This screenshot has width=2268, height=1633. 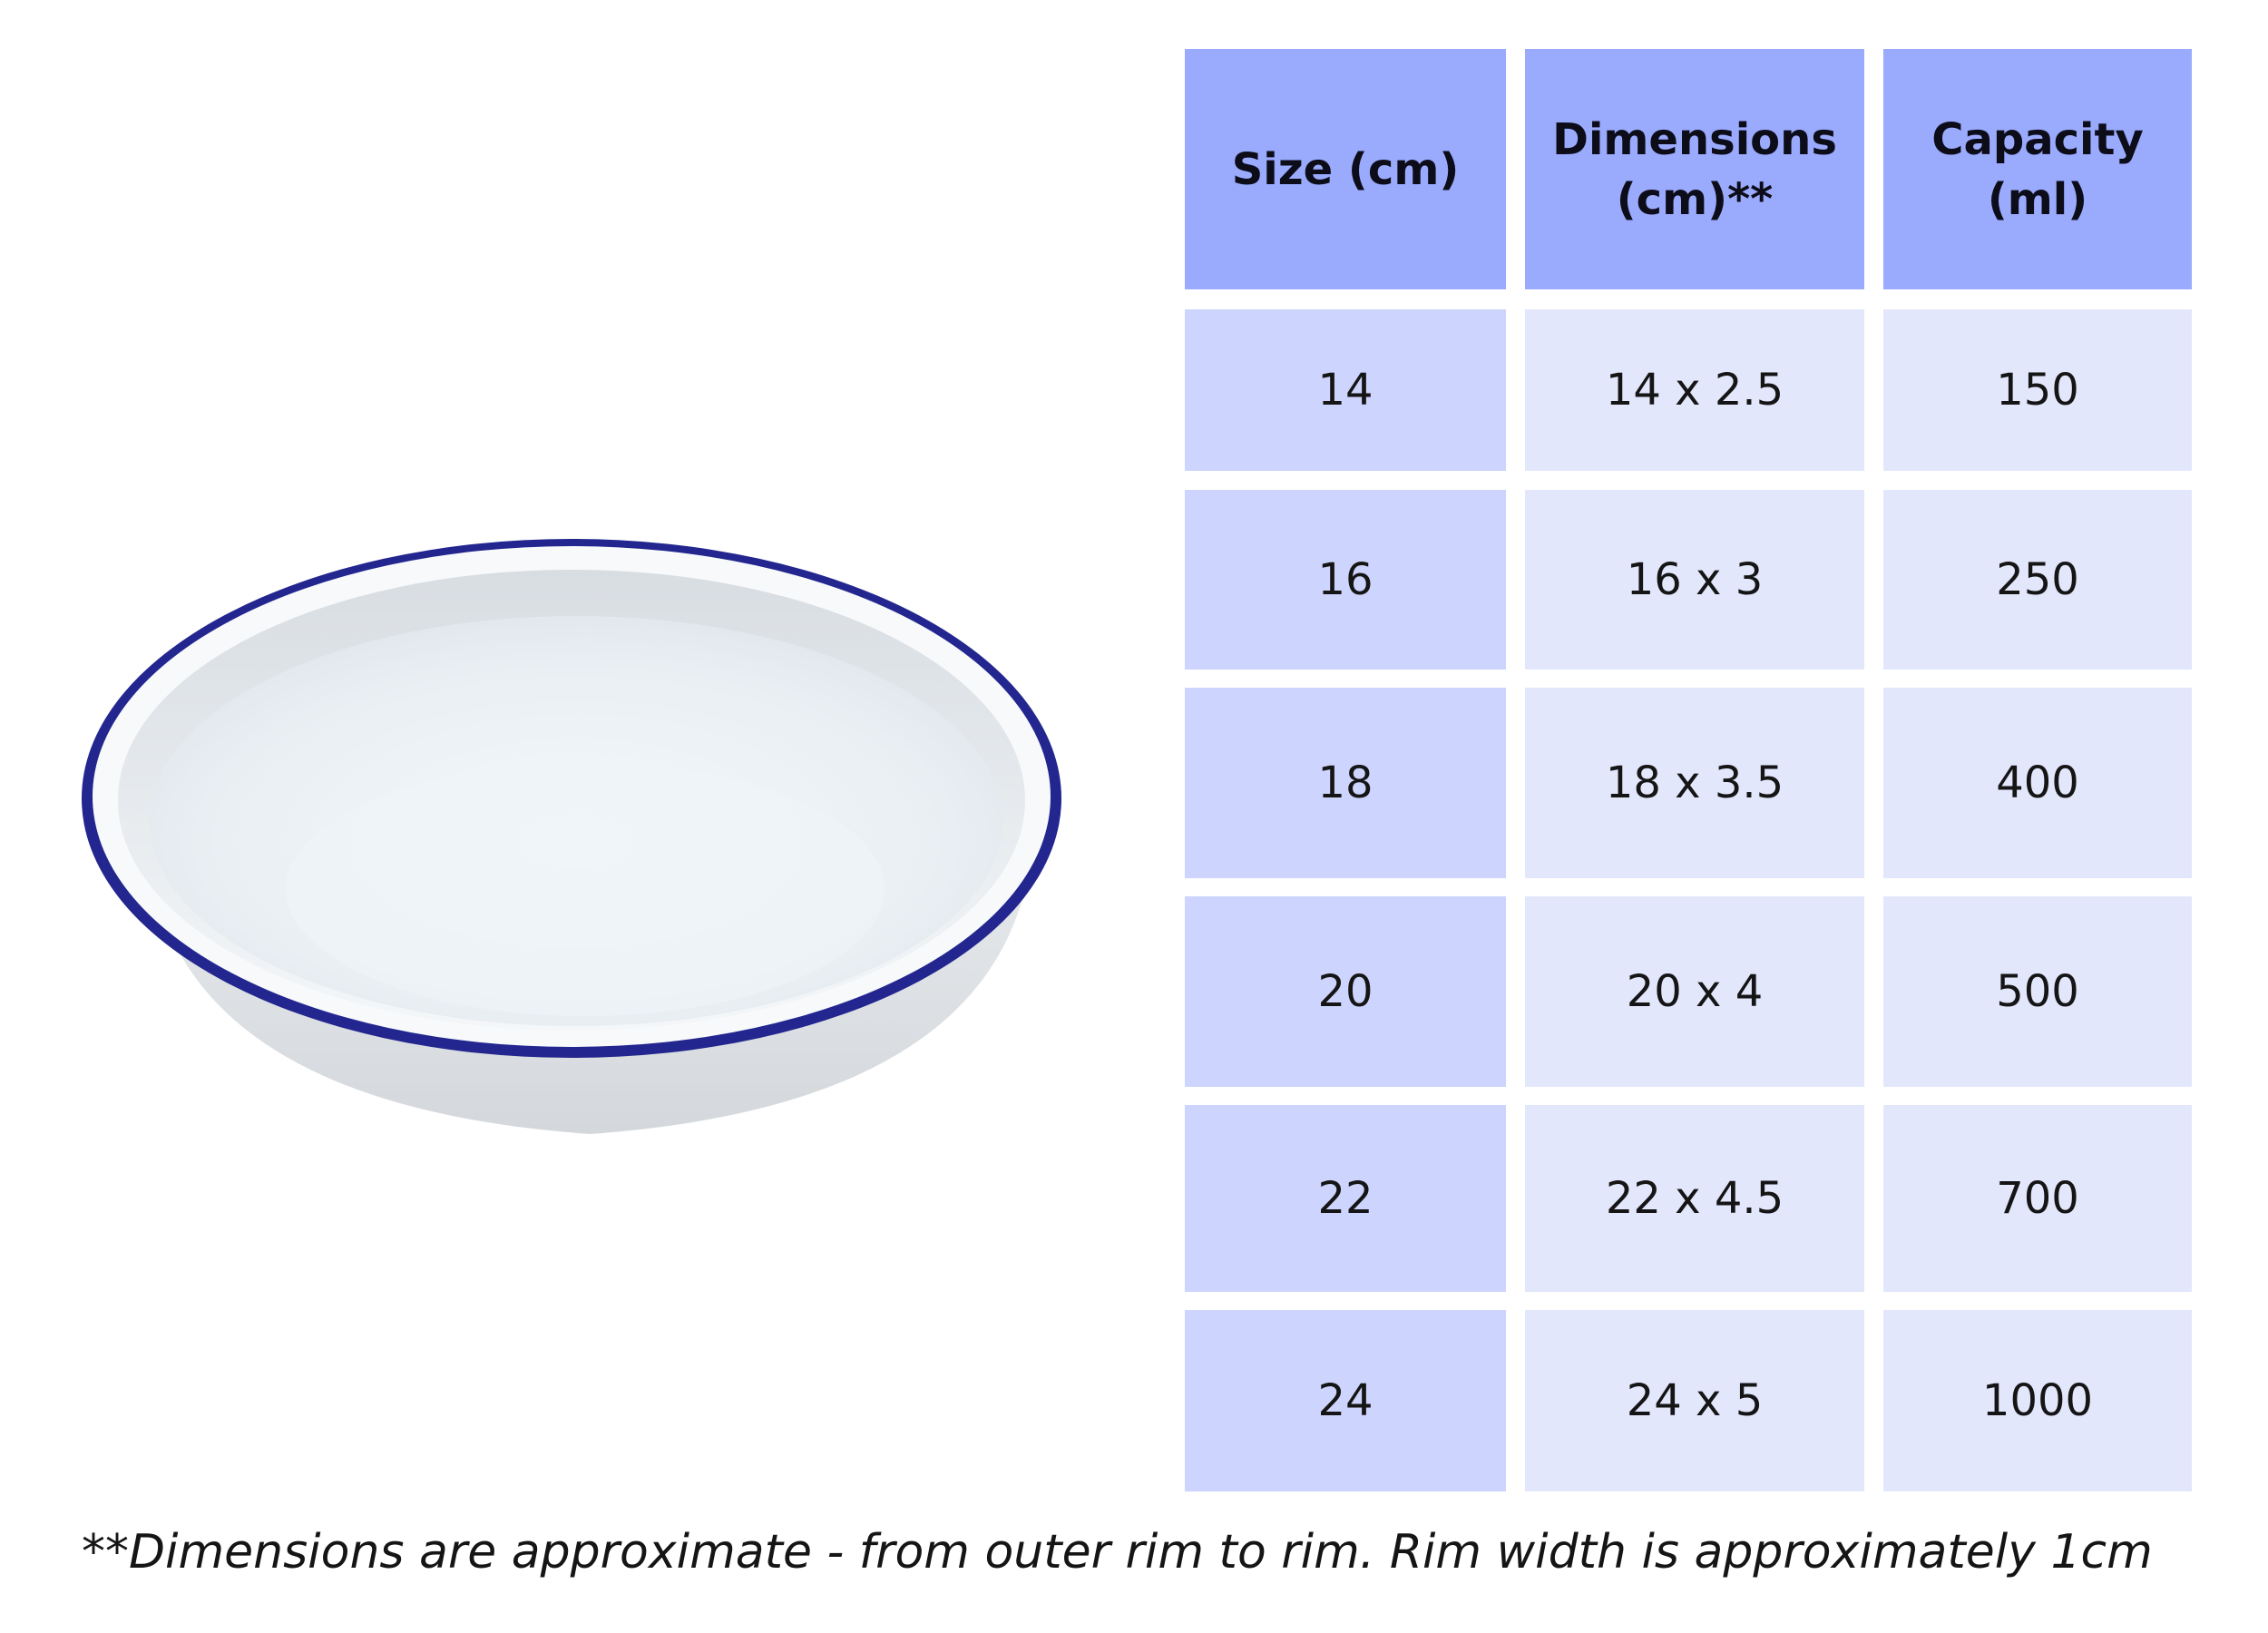 I want to click on header-size: Size (cm), so click(x=1345, y=169).